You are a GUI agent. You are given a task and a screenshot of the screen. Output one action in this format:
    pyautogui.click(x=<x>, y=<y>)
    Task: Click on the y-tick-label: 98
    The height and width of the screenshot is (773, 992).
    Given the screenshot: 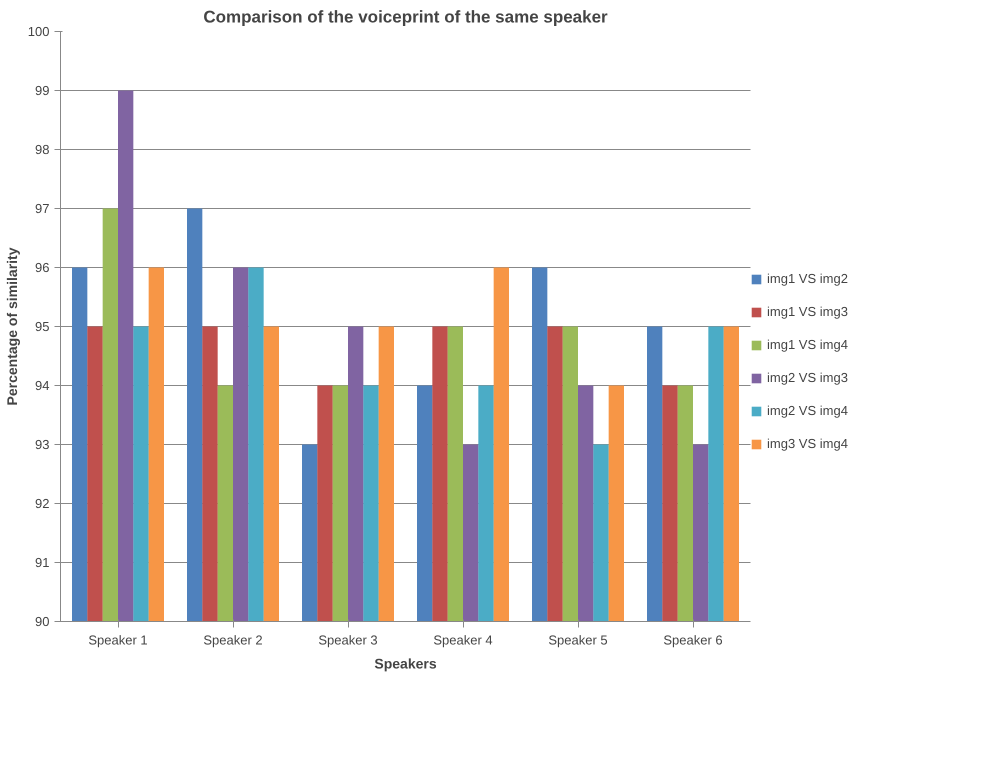 What is the action you would take?
    pyautogui.click(x=42, y=149)
    